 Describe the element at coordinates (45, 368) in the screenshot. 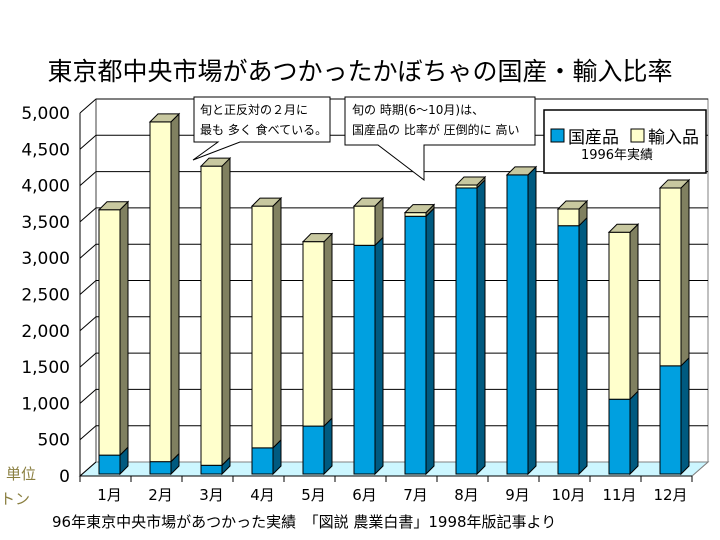

I see `y-tick-label: 1,500` at that location.